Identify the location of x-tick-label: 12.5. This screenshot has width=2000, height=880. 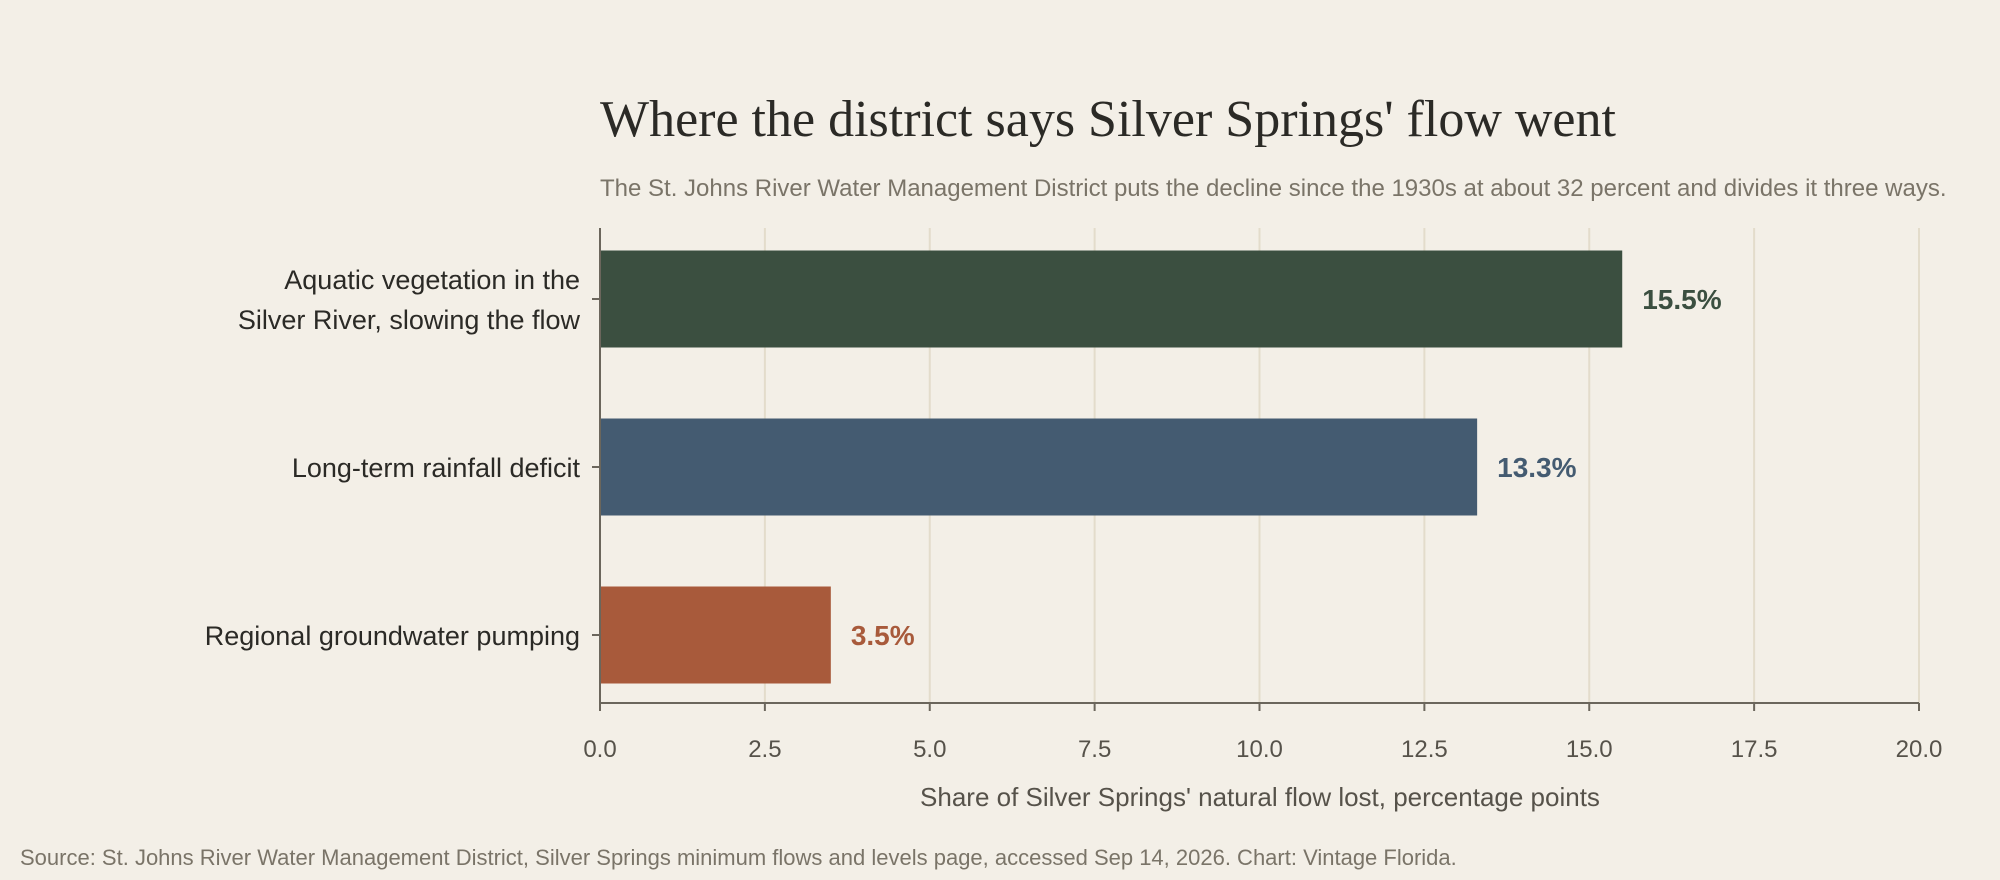
(1424, 749).